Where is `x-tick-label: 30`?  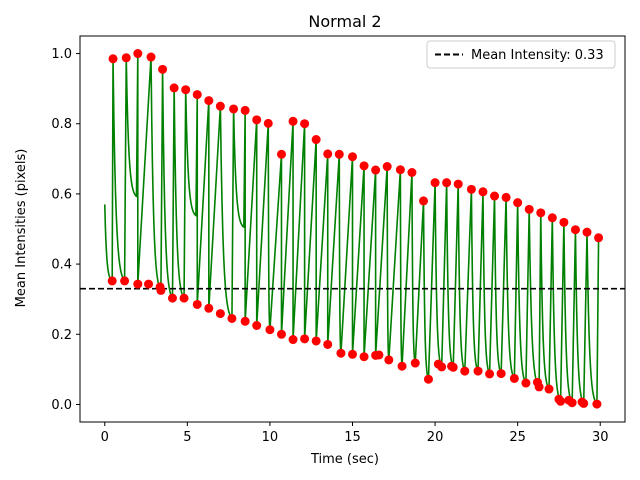 x-tick-label: 30 is located at coordinates (600, 437).